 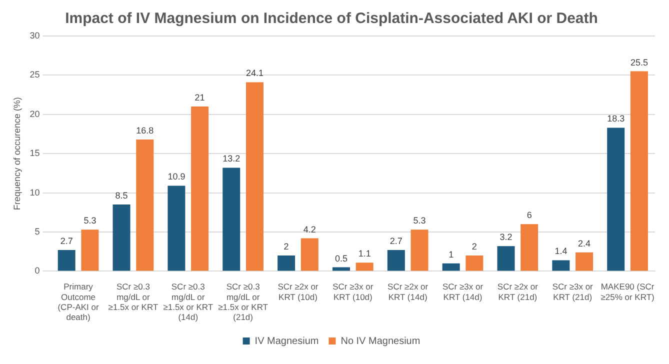 What do you see at coordinates (529, 215) in the screenshot?
I see `data-label: 6` at bounding box center [529, 215].